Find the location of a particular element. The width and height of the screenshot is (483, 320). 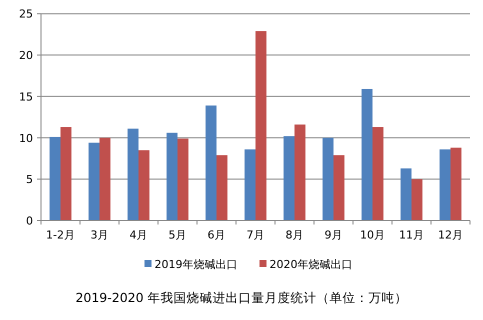

x-tick-label: 5月 is located at coordinates (177, 235).